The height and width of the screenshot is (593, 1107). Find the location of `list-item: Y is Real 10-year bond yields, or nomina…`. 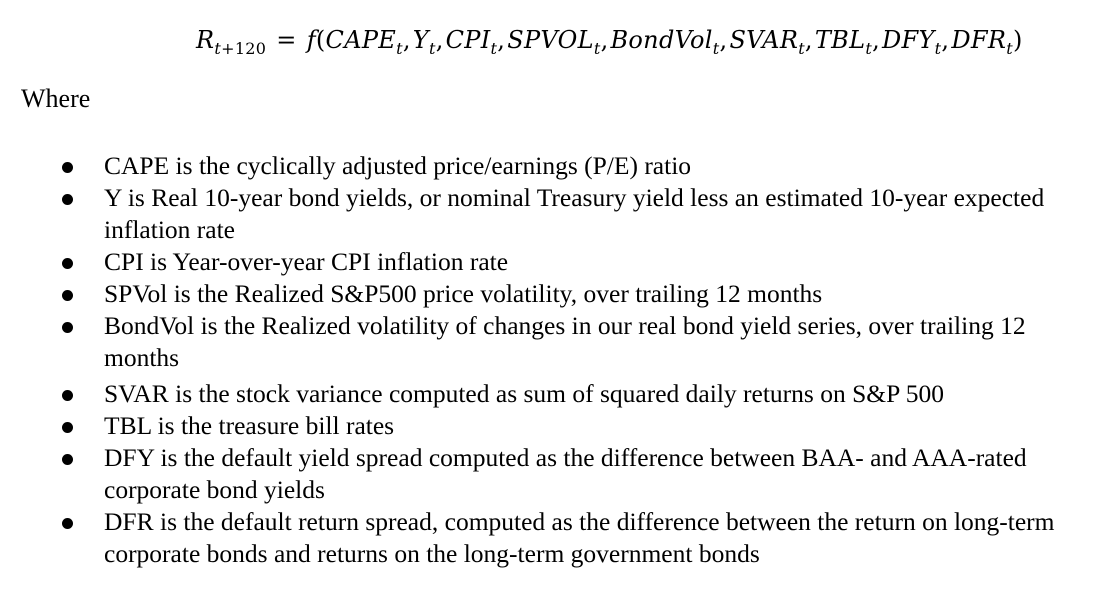

list-item: Y is Real 10-year bond yields, or nomina… is located at coordinates (553, 214).